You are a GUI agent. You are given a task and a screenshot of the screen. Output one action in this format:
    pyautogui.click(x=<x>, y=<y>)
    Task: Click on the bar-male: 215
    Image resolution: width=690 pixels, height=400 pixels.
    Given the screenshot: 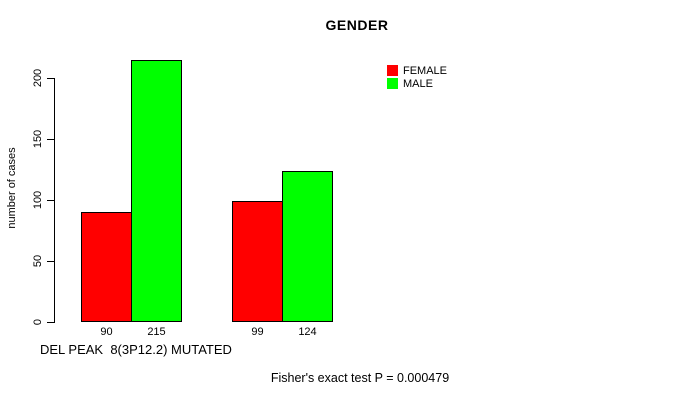 What is the action you would take?
    pyautogui.click(x=156, y=199)
    